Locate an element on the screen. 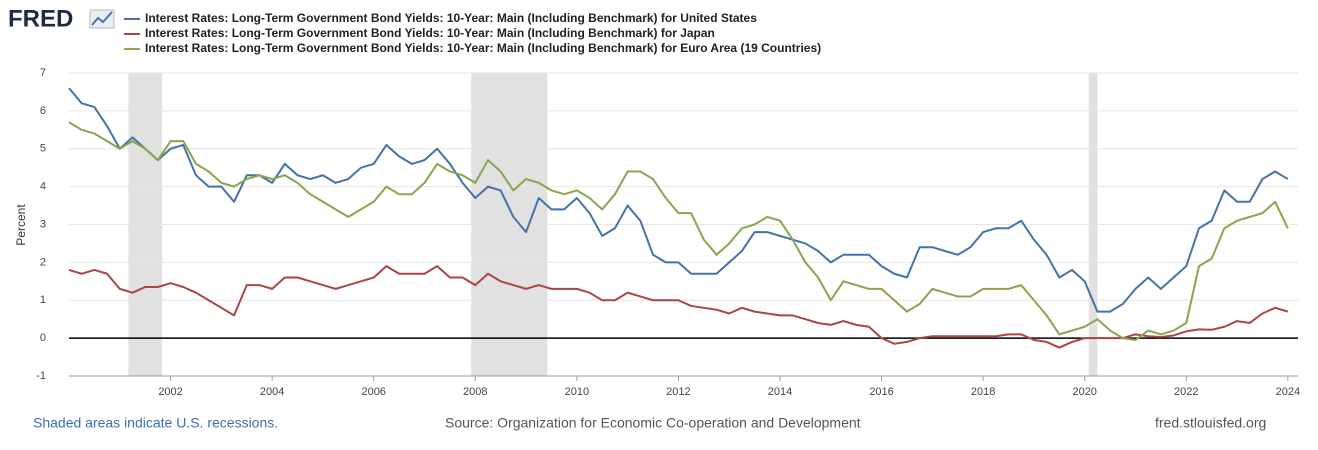 Image resolution: width=1318 pixels, height=450 pixels. x-tick-label: 2002 is located at coordinates (170, 392).